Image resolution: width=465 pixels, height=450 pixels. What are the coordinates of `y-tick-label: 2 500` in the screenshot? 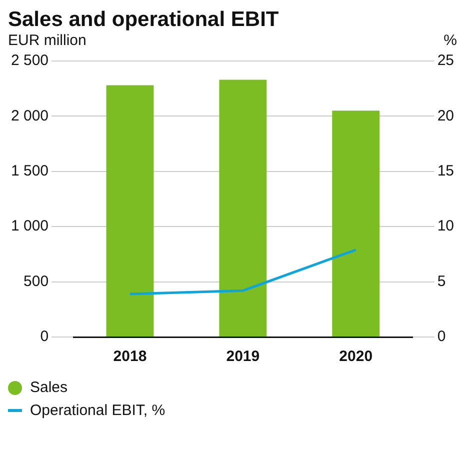 It's located at (29, 61).